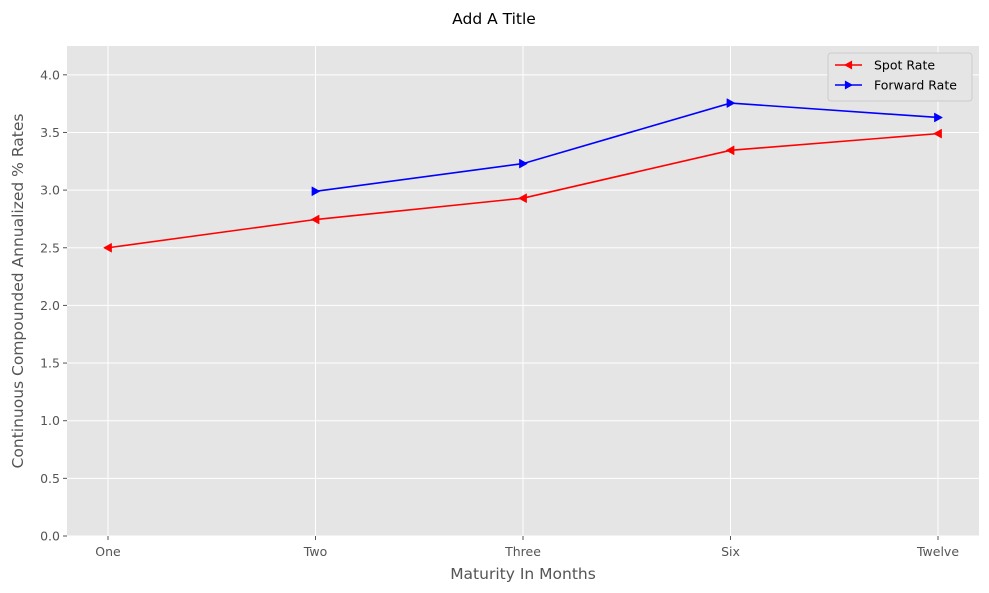 This screenshot has width=989, height=593. What do you see at coordinates (494, 19) in the screenshot?
I see `chart-title: Add A Title` at bounding box center [494, 19].